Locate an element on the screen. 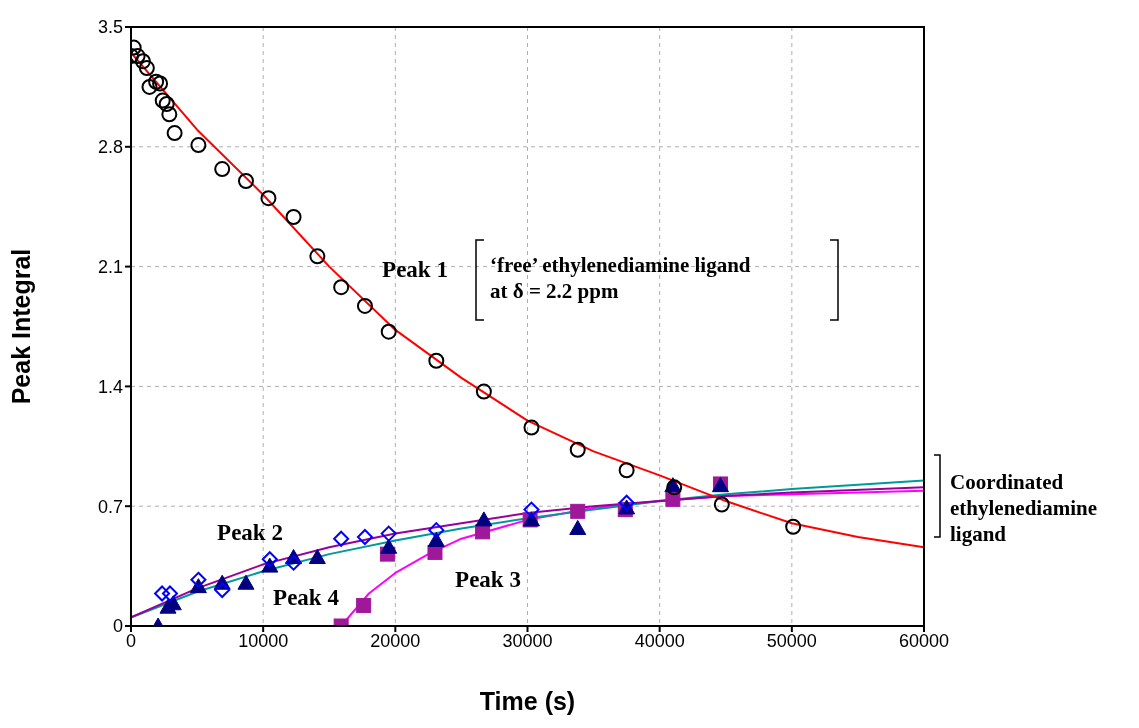 The width and height of the screenshot is (1139, 728). annotation: Peak 1 is located at coordinates (415, 269).